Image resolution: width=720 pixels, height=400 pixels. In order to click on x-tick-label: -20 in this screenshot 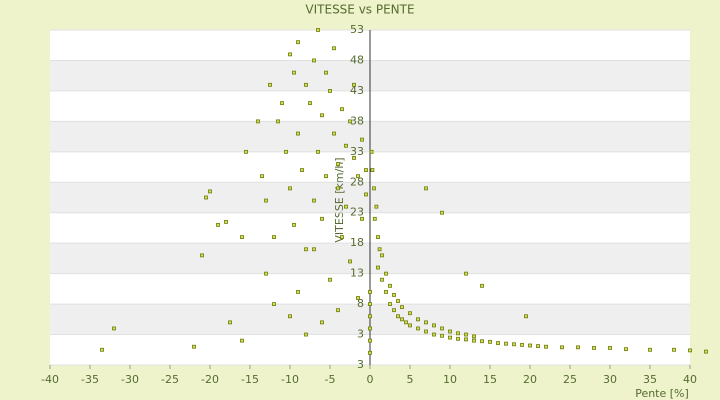, I will do `click(210, 379)`.